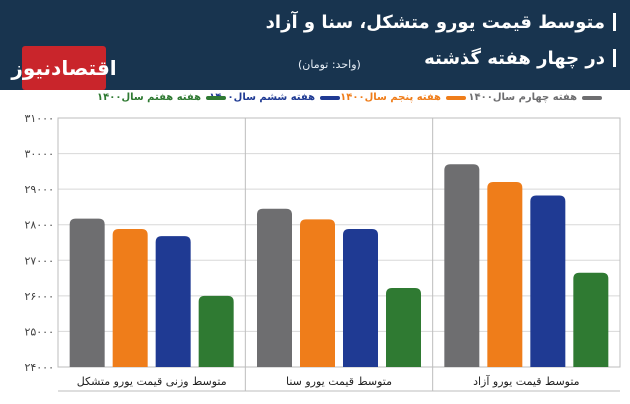 Image resolution: width=630 pixels, height=404 pixels. I want to click on logo-mark: اقتصادنیوز, so click(64, 68).